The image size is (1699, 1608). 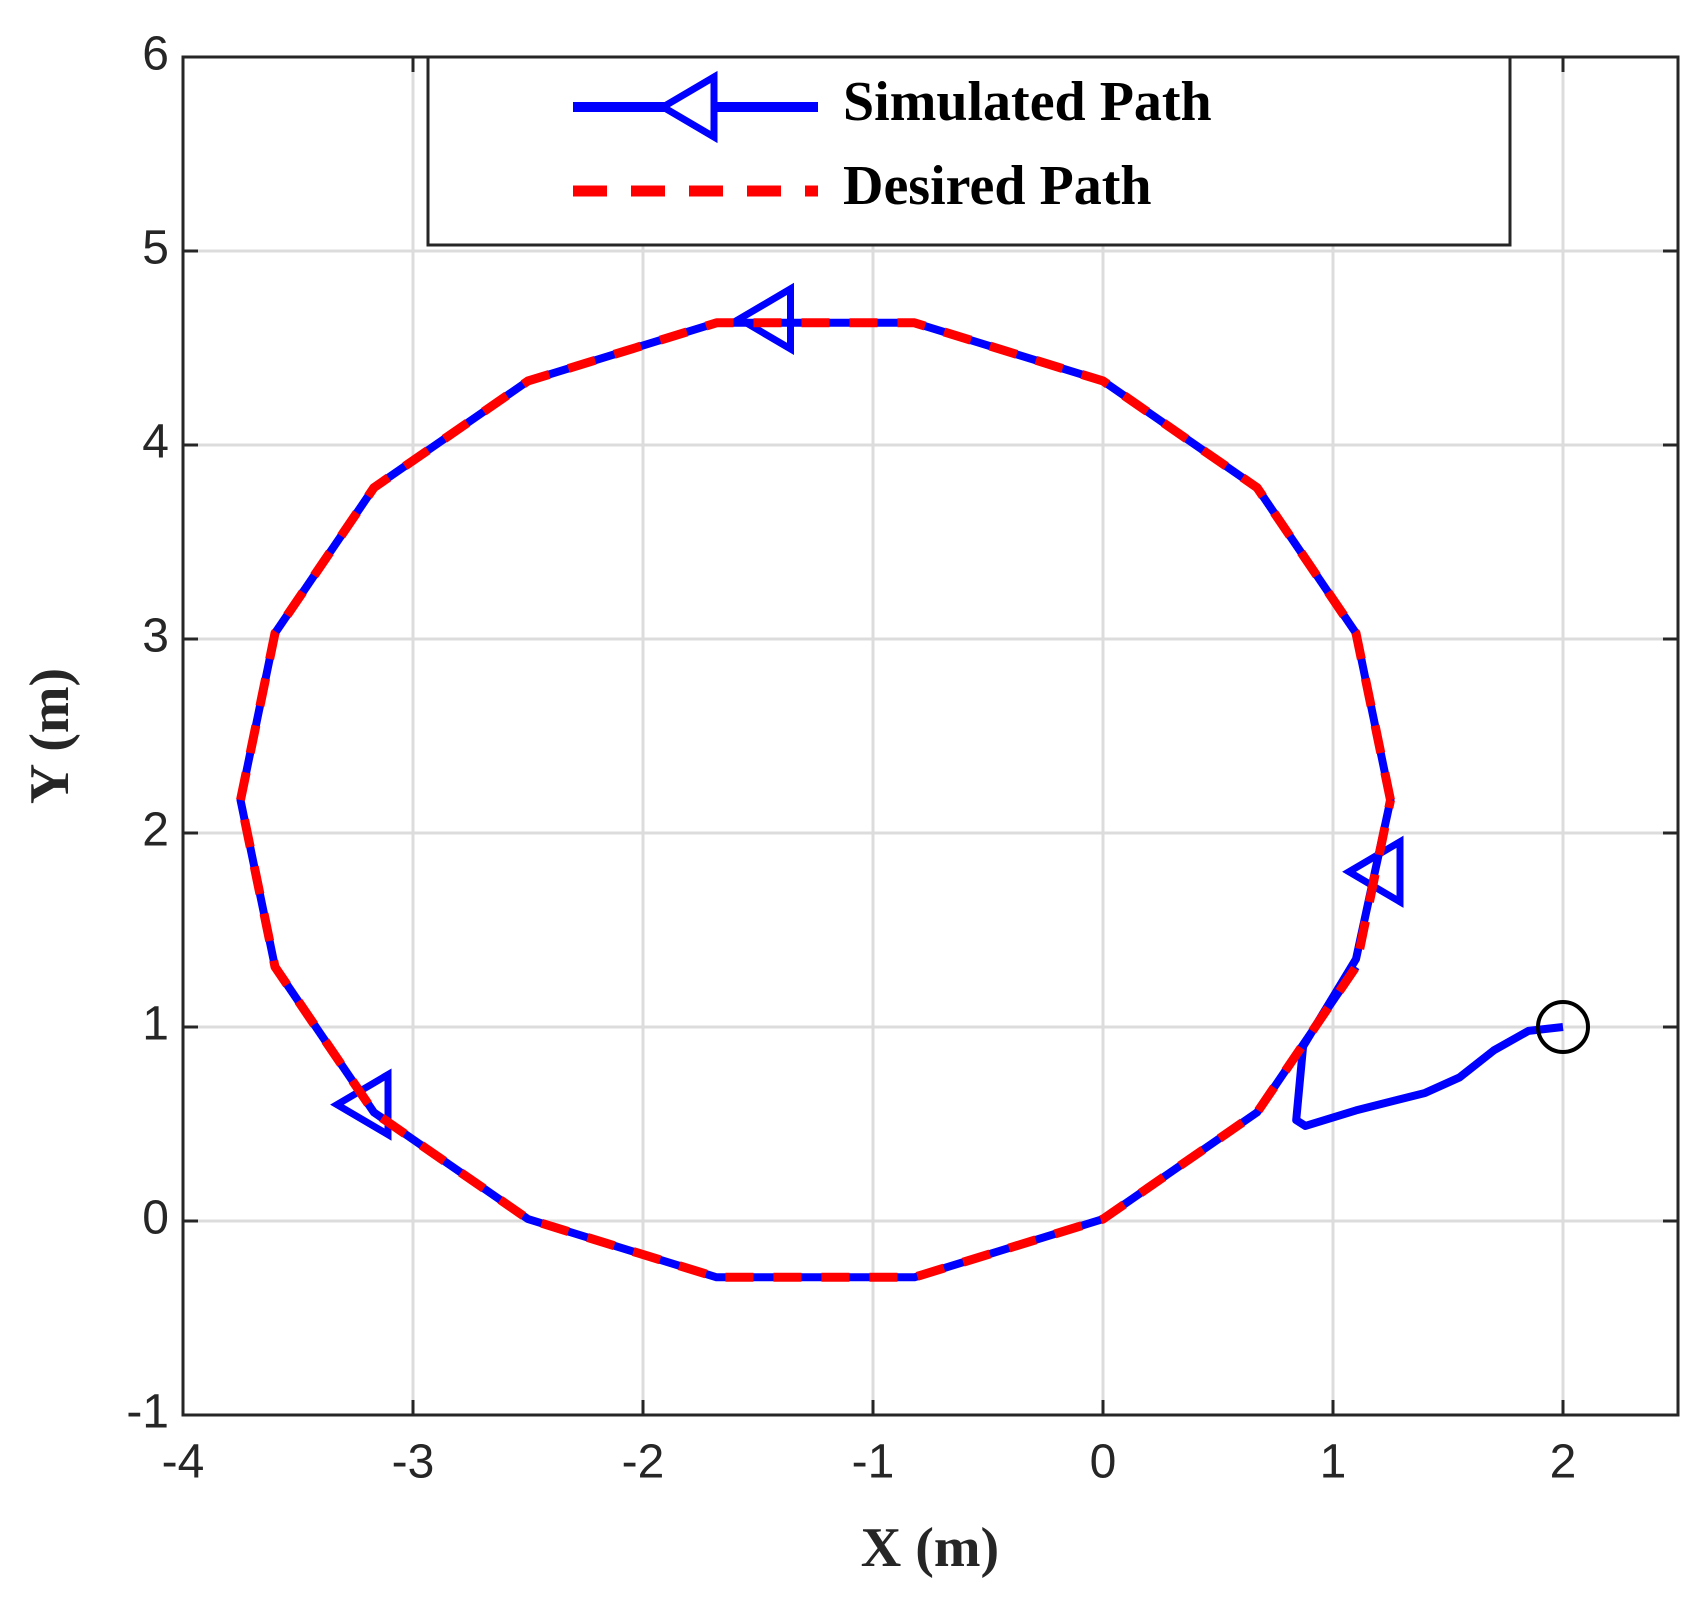 I want to click on x-tick-label: -4, so click(x=183, y=1462).